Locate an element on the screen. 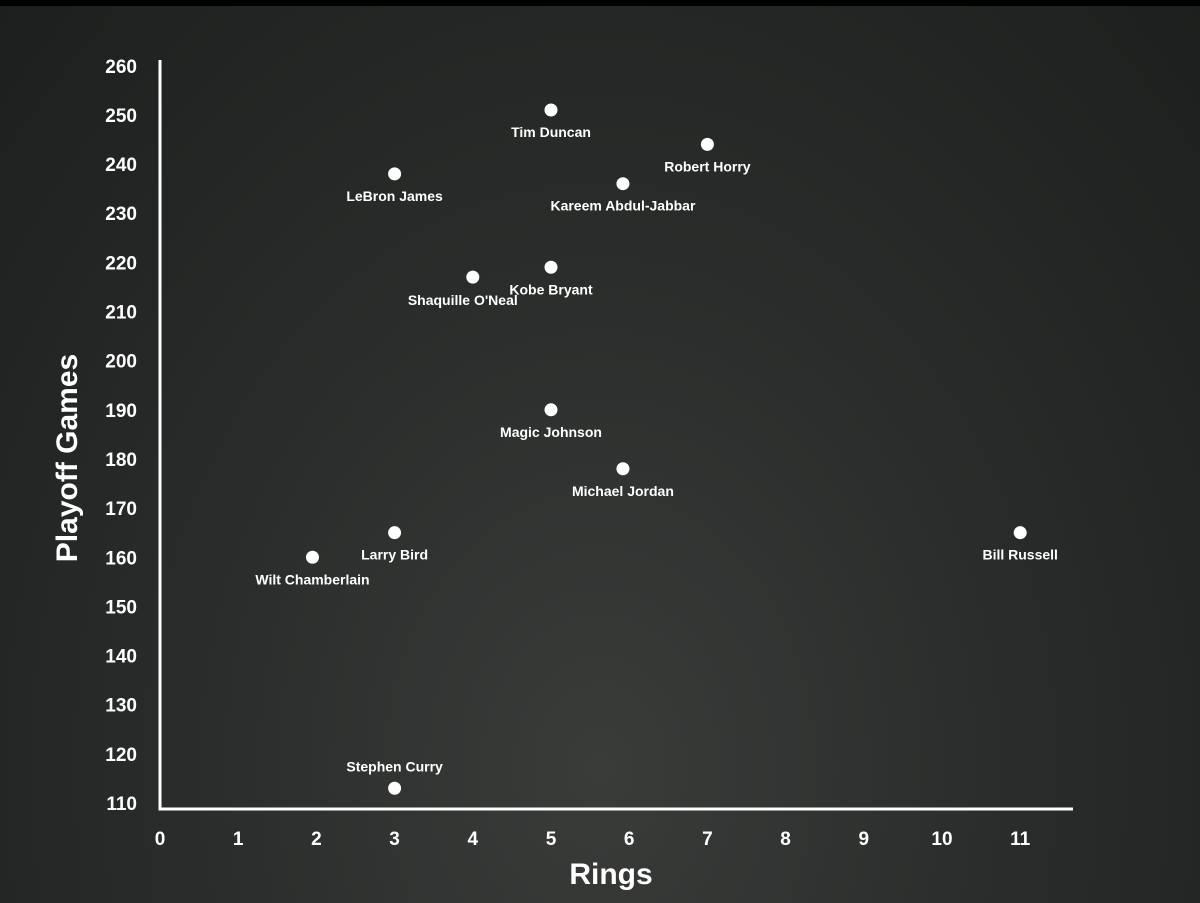 Image resolution: width=1200 pixels, height=903 pixels. y-tick-label: 200 is located at coordinates (121, 362).